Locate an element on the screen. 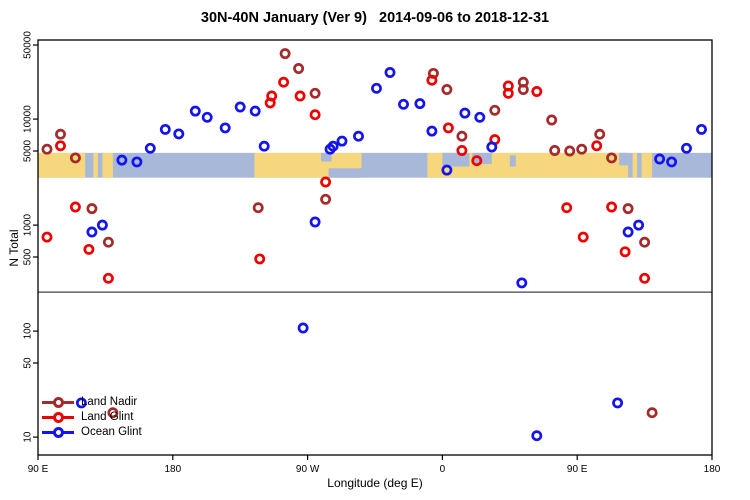 The width and height of the screenshot is (750, 500). x-tick-label: 0 is located at coordinates (443, 469).